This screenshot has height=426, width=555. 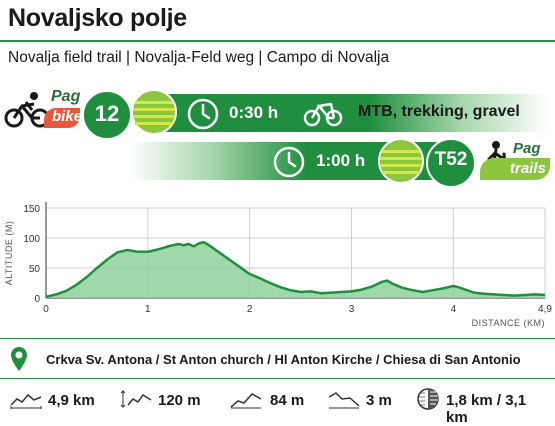 I want to click on distance-profile-icon, so click(x=26, y=401).